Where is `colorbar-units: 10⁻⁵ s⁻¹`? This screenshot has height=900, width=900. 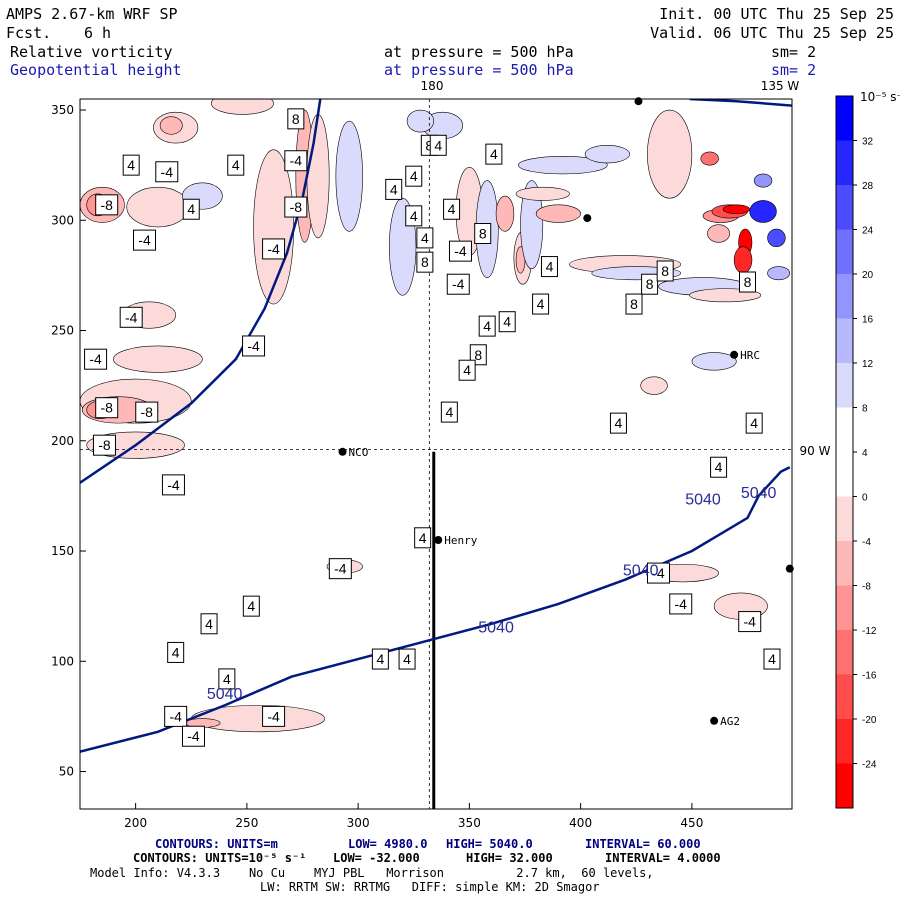 colorbar-units: 10⁻⁵ s⁻¹ is located at coordinates (880, 97).